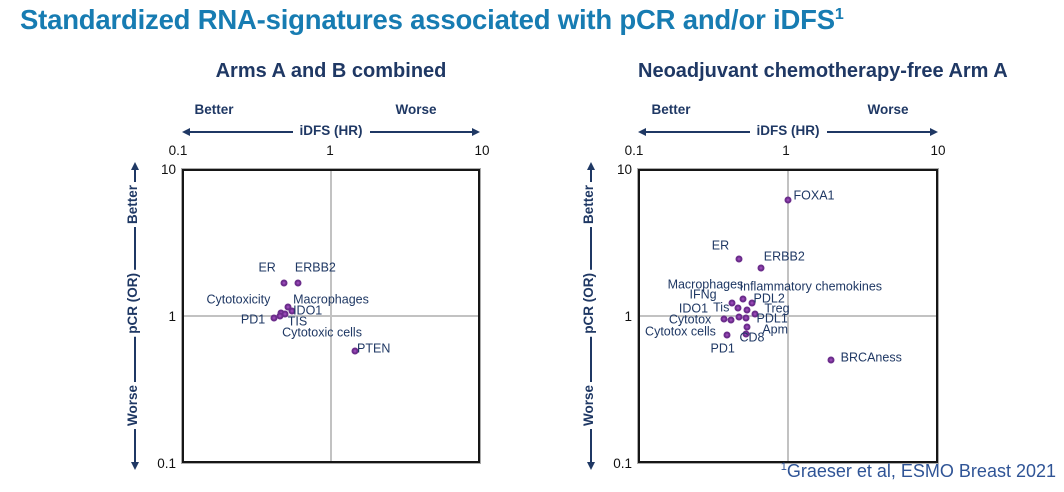  Describe the element at coordinates (738, 308) in the screenshot. I see `data-point-ifng` at that location.